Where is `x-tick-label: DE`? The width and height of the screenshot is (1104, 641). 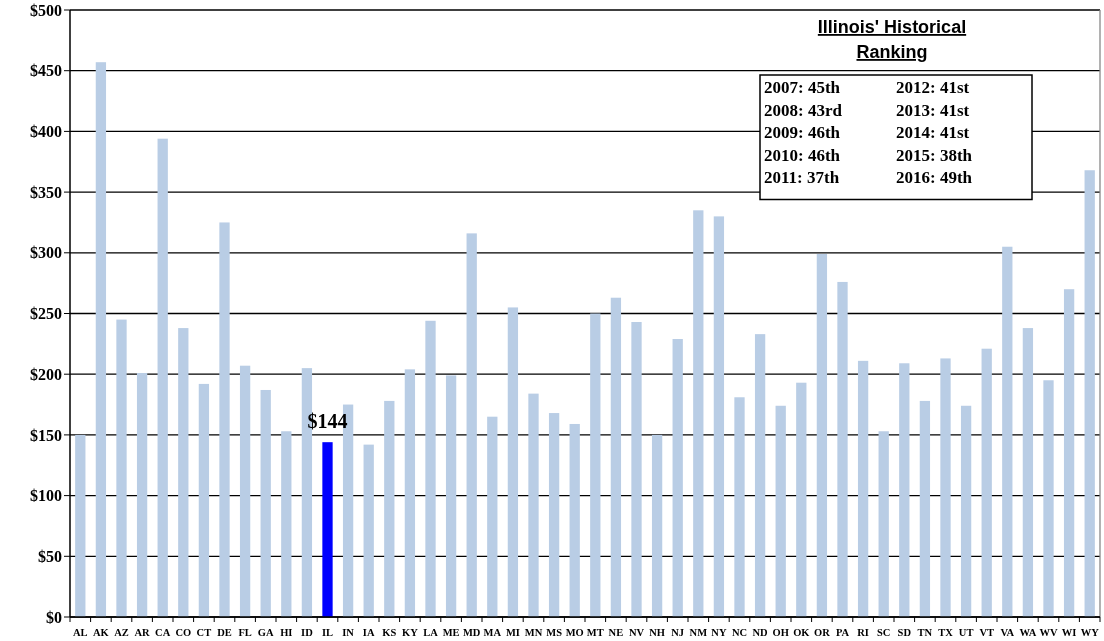
x-tick-label: DE is located at coordinates (224, 632).